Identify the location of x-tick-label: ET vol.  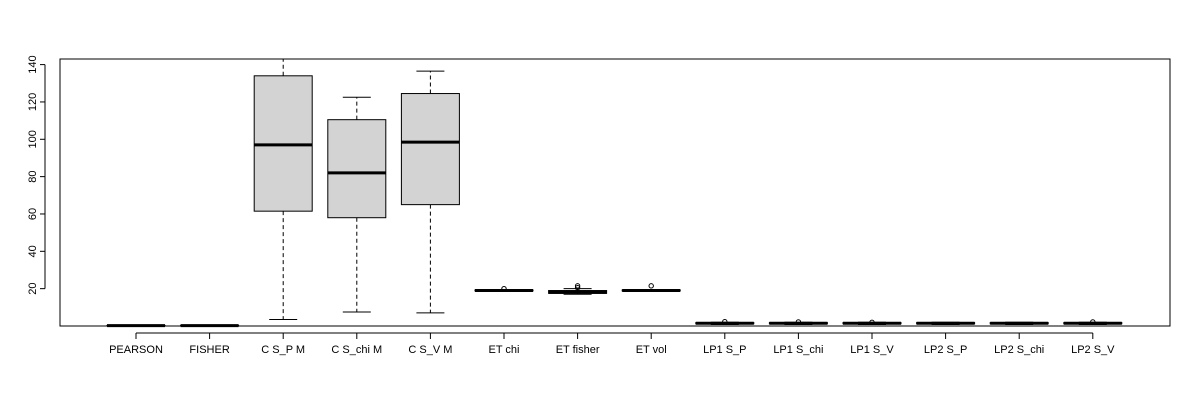
(651, 350).